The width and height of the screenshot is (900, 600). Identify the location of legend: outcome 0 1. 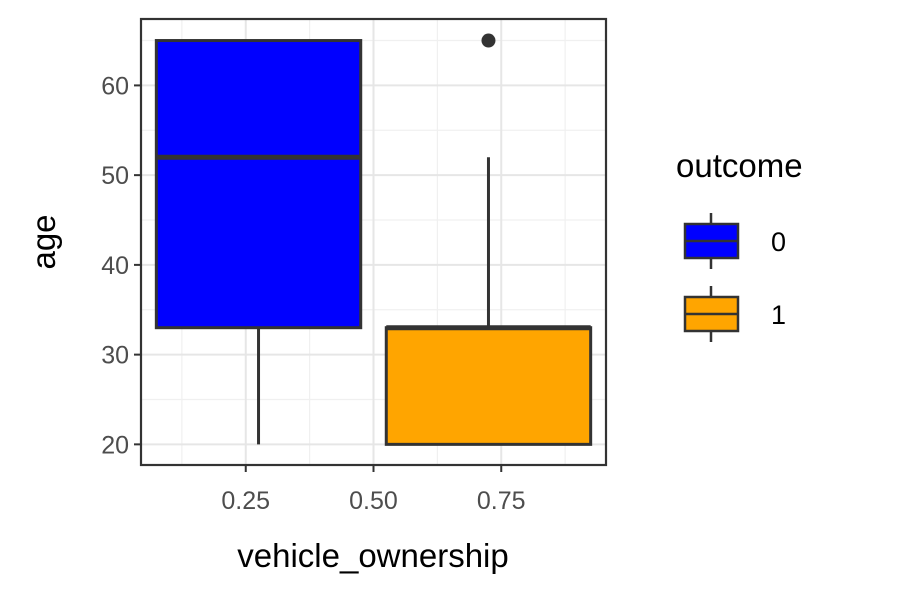
(739, 244).